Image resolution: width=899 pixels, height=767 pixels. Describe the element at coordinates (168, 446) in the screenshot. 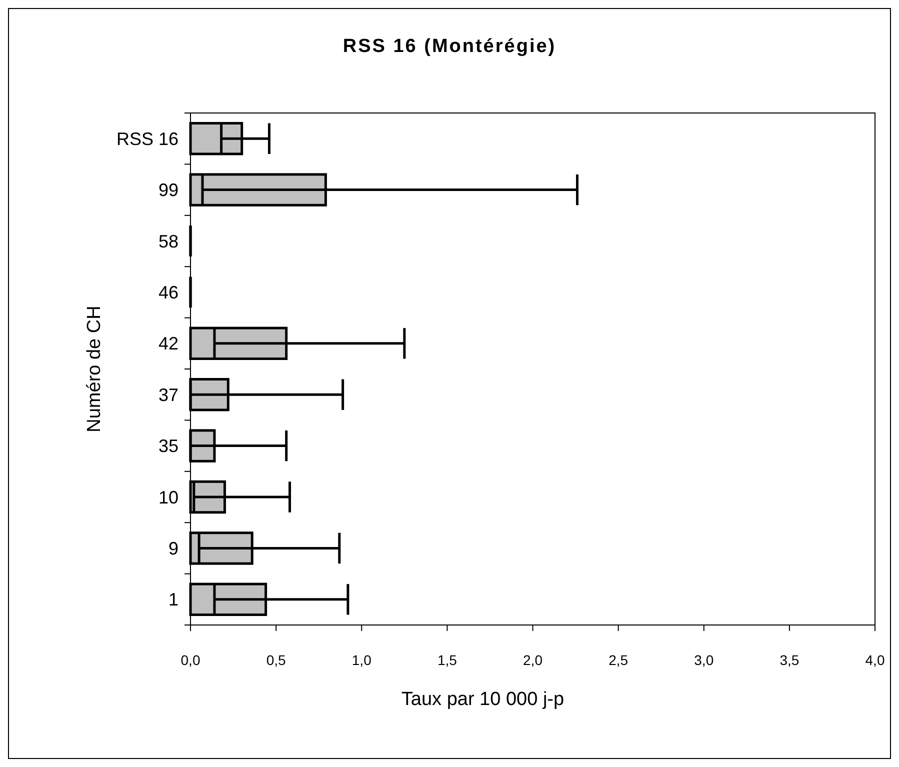

I see `y-tick-label: 35` at that location.